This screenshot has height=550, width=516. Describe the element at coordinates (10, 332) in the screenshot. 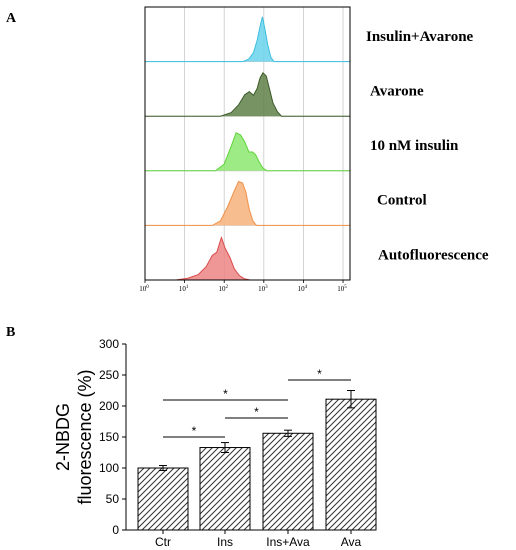

I see `panel-b-label: B` at that location.